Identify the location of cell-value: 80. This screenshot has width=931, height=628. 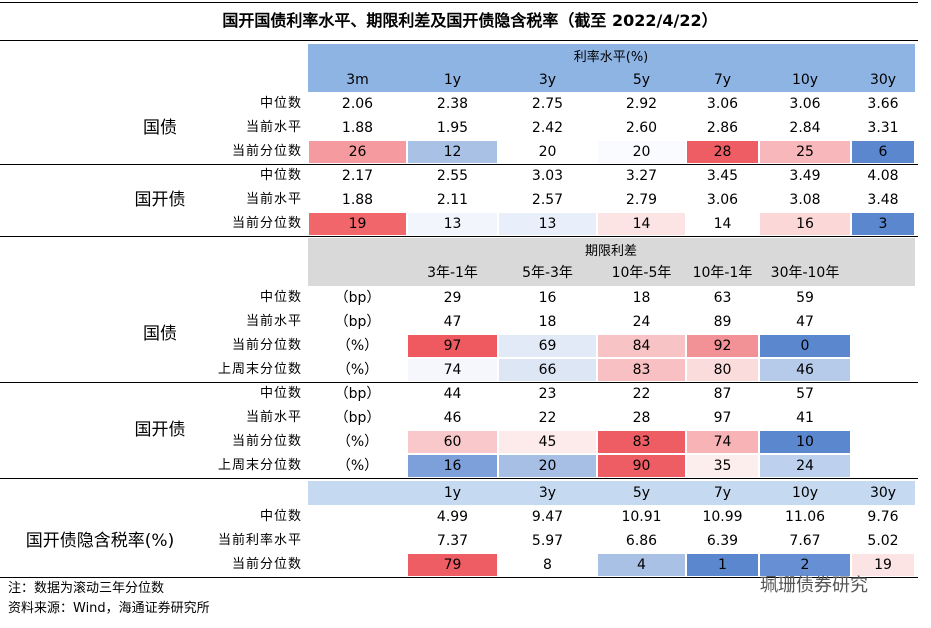
(722, 370).